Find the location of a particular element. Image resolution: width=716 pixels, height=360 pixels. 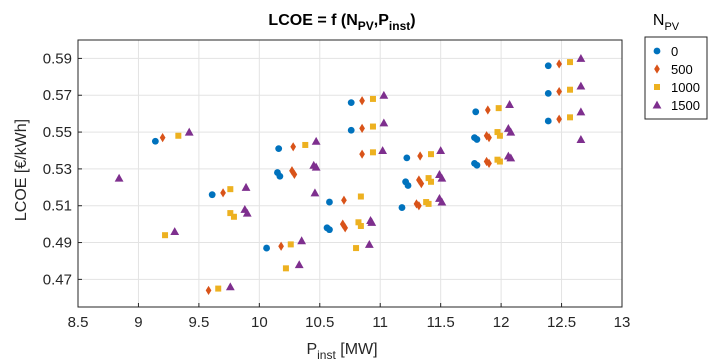

x-tick-label: 10 is located at coordinates (259, 322).